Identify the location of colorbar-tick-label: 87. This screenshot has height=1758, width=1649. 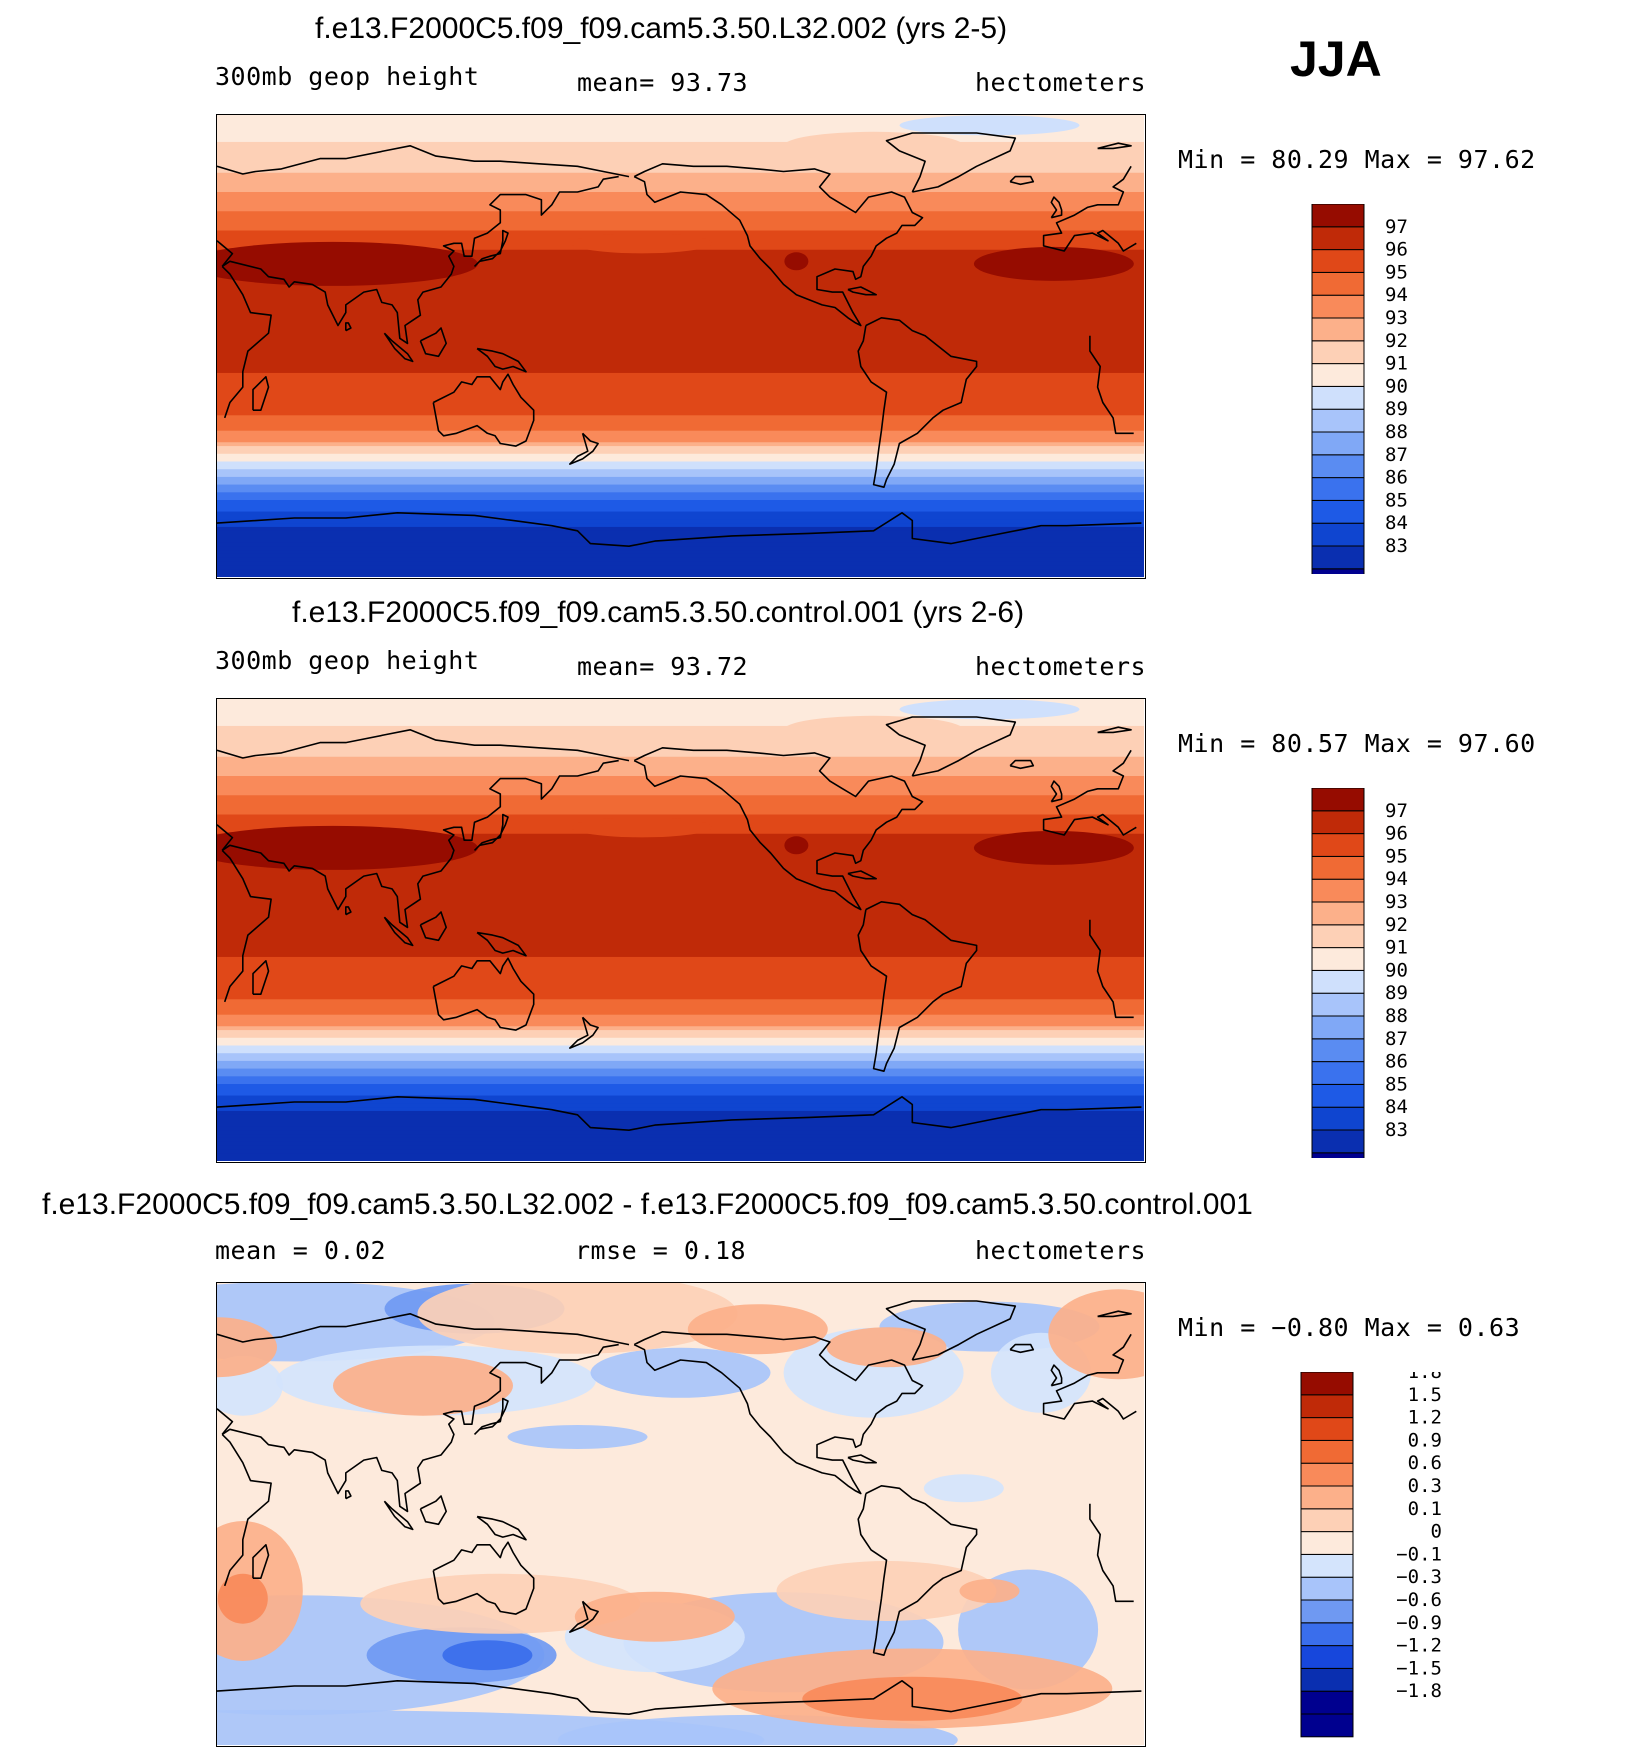
(1396, 1039).